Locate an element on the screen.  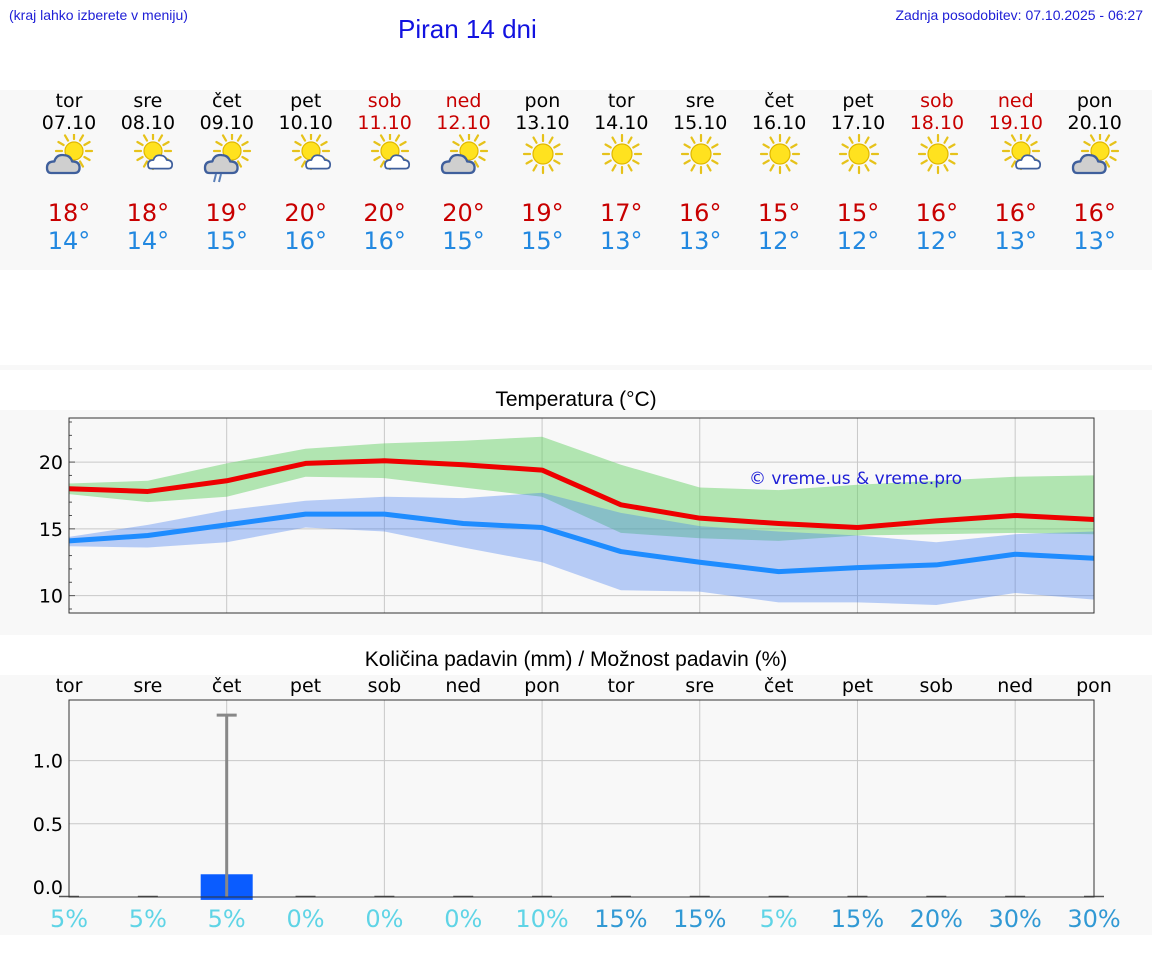
day-date: 11.10 is located at coordinates (384, 123).